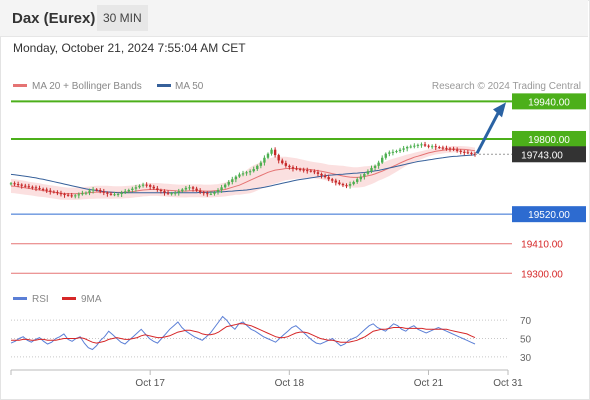 The image size is (590, 400). What do you see at coordinates (508, 383) in the screenshot?
I see `time-axis-label: Oct 31` at bounding box center [508, 383].